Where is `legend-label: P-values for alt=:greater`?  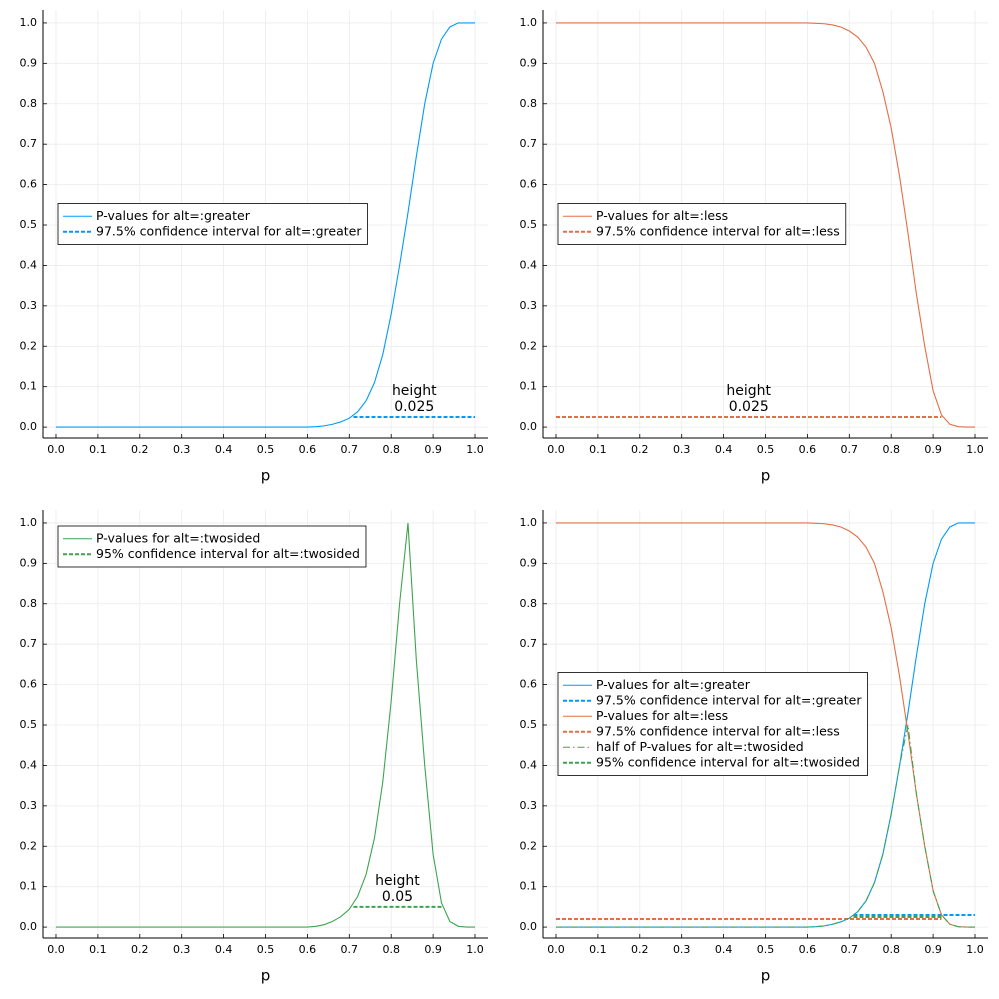
legend-label: P-values for alt=:greater is located at coordinates (173, 215).